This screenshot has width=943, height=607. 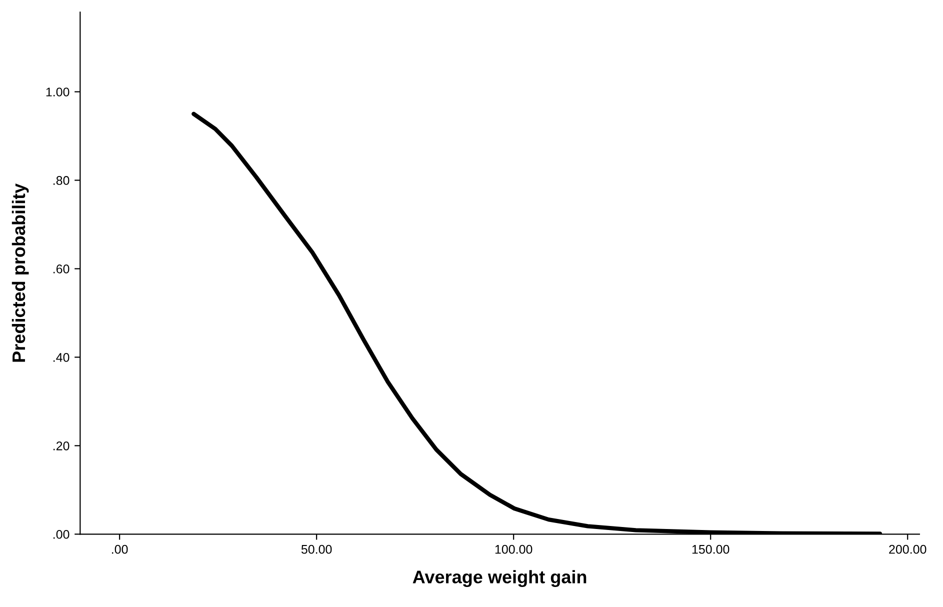 What do you see at coordinates (513, 549) in the screenshot?
I see `x-tick-label: 100.00` at bounding box center [513, 549].